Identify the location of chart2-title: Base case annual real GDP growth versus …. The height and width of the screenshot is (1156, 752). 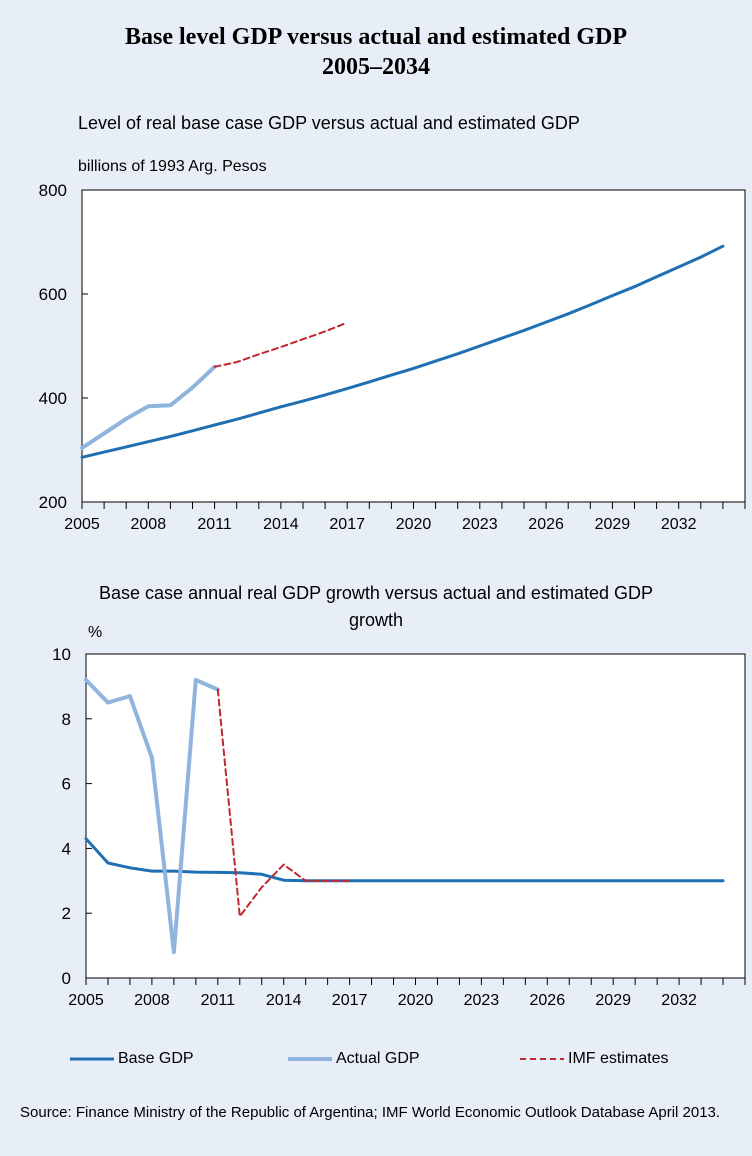
(376, 606).